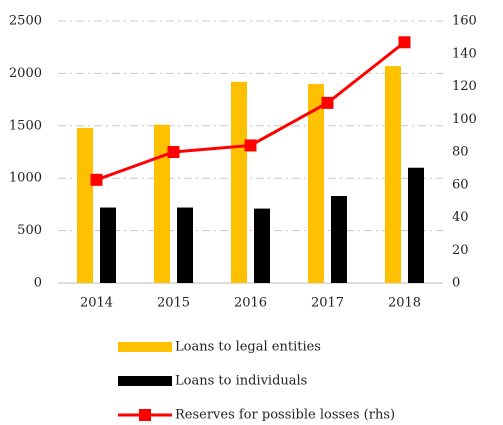 The height and width of the screenshot is (425, 503). What do you see at coordinates (285, 415) in the screenshot?
I see `legend-label: Reserves for possible losses (rhs)` at bounding box center [285, 415].